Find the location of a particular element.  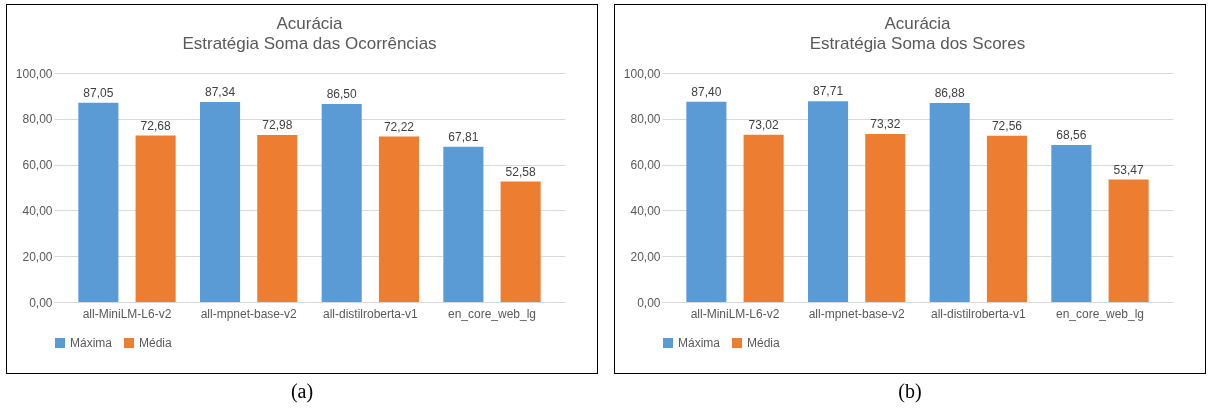

data-label: 87,05 is located at coordinates (98, 92).